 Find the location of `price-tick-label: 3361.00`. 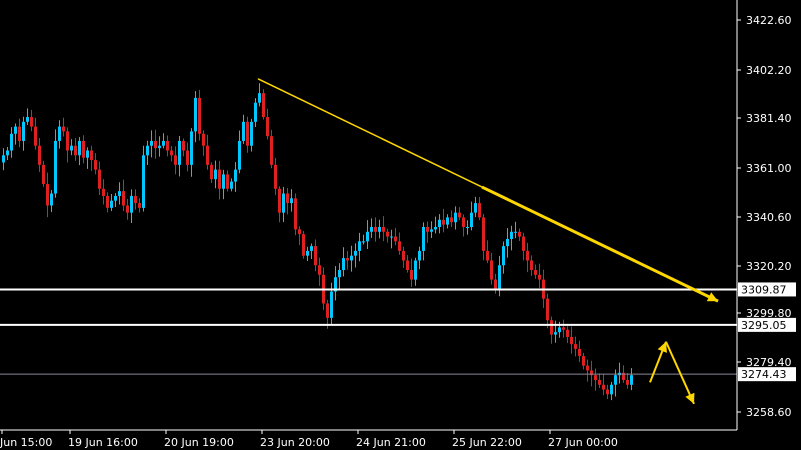

price-tick-label: 3361.00 is located at coordinates (769, 168).